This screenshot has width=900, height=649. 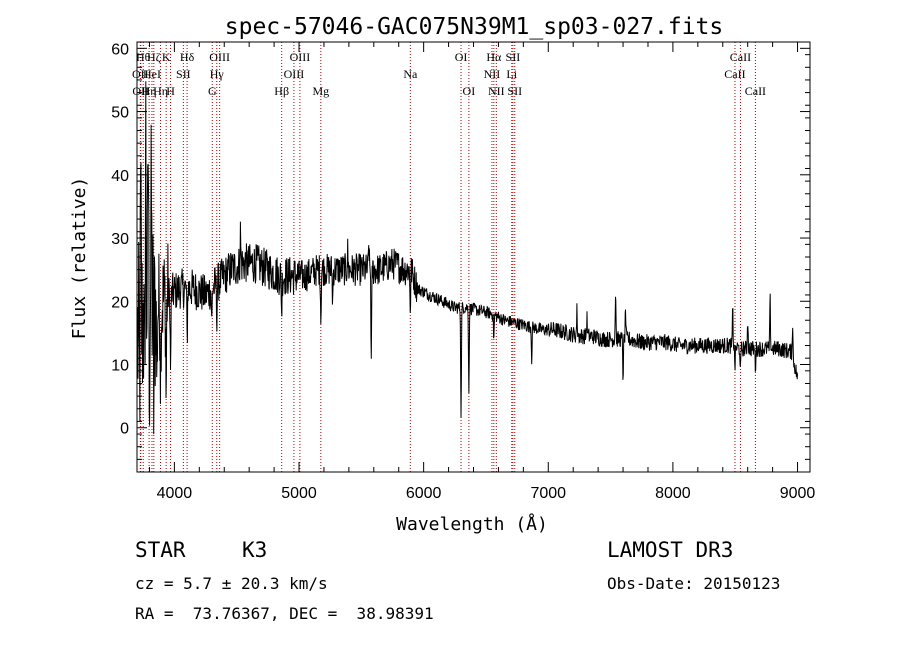 I want to click on survey-name: LAMOST DR3, so click(x=670, y=550).